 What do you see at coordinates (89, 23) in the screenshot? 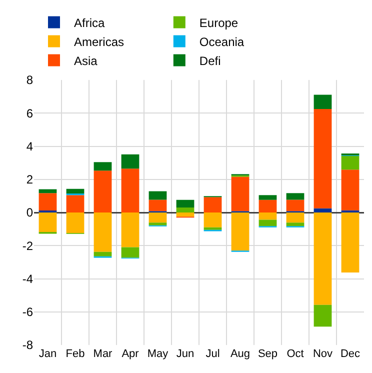
I see `legend-label: Africa` at bounding box center [89, 23].